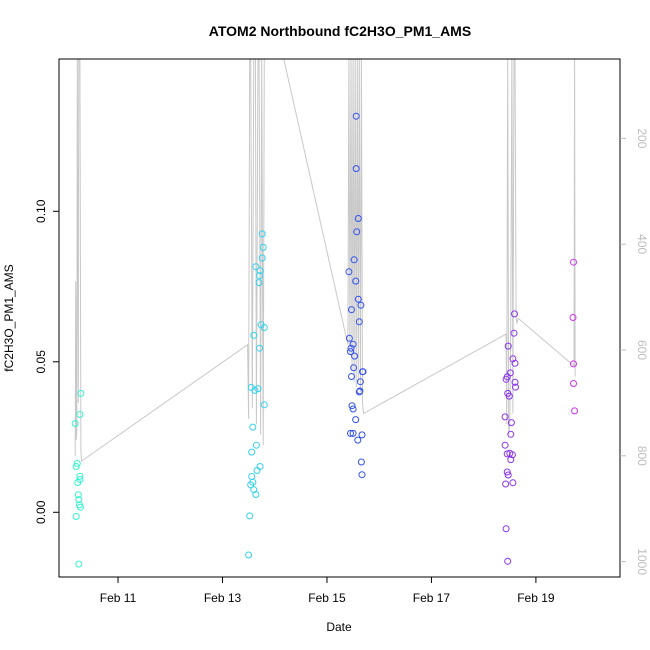 The image size is (650, 650). What do you see at coordinates (536, 598) in the screenshot?
I see `x-tick-label: Feb 19` at bounding box center [536, 598].